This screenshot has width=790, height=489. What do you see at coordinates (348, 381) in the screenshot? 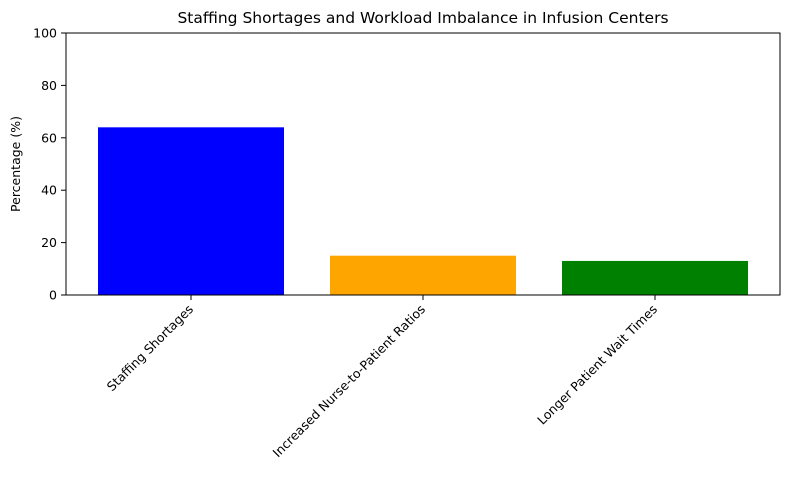
I see `x-tick-label: Increased Nurse-to-Patient Ratios` at bounding box center [348, 381].